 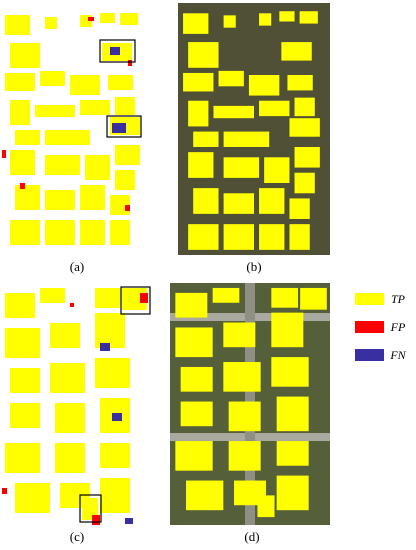 I want to click on panel-label: (a), so click(x=77, y=266).